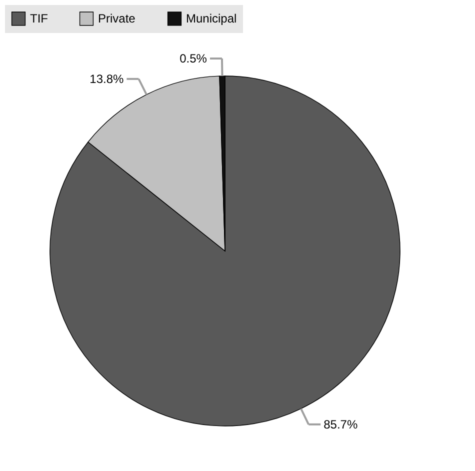 This screenshot has height=471, width=475. Describe the element at coordinates (117, 19) in the screenshot. I see `legend-label: Private` at that location.